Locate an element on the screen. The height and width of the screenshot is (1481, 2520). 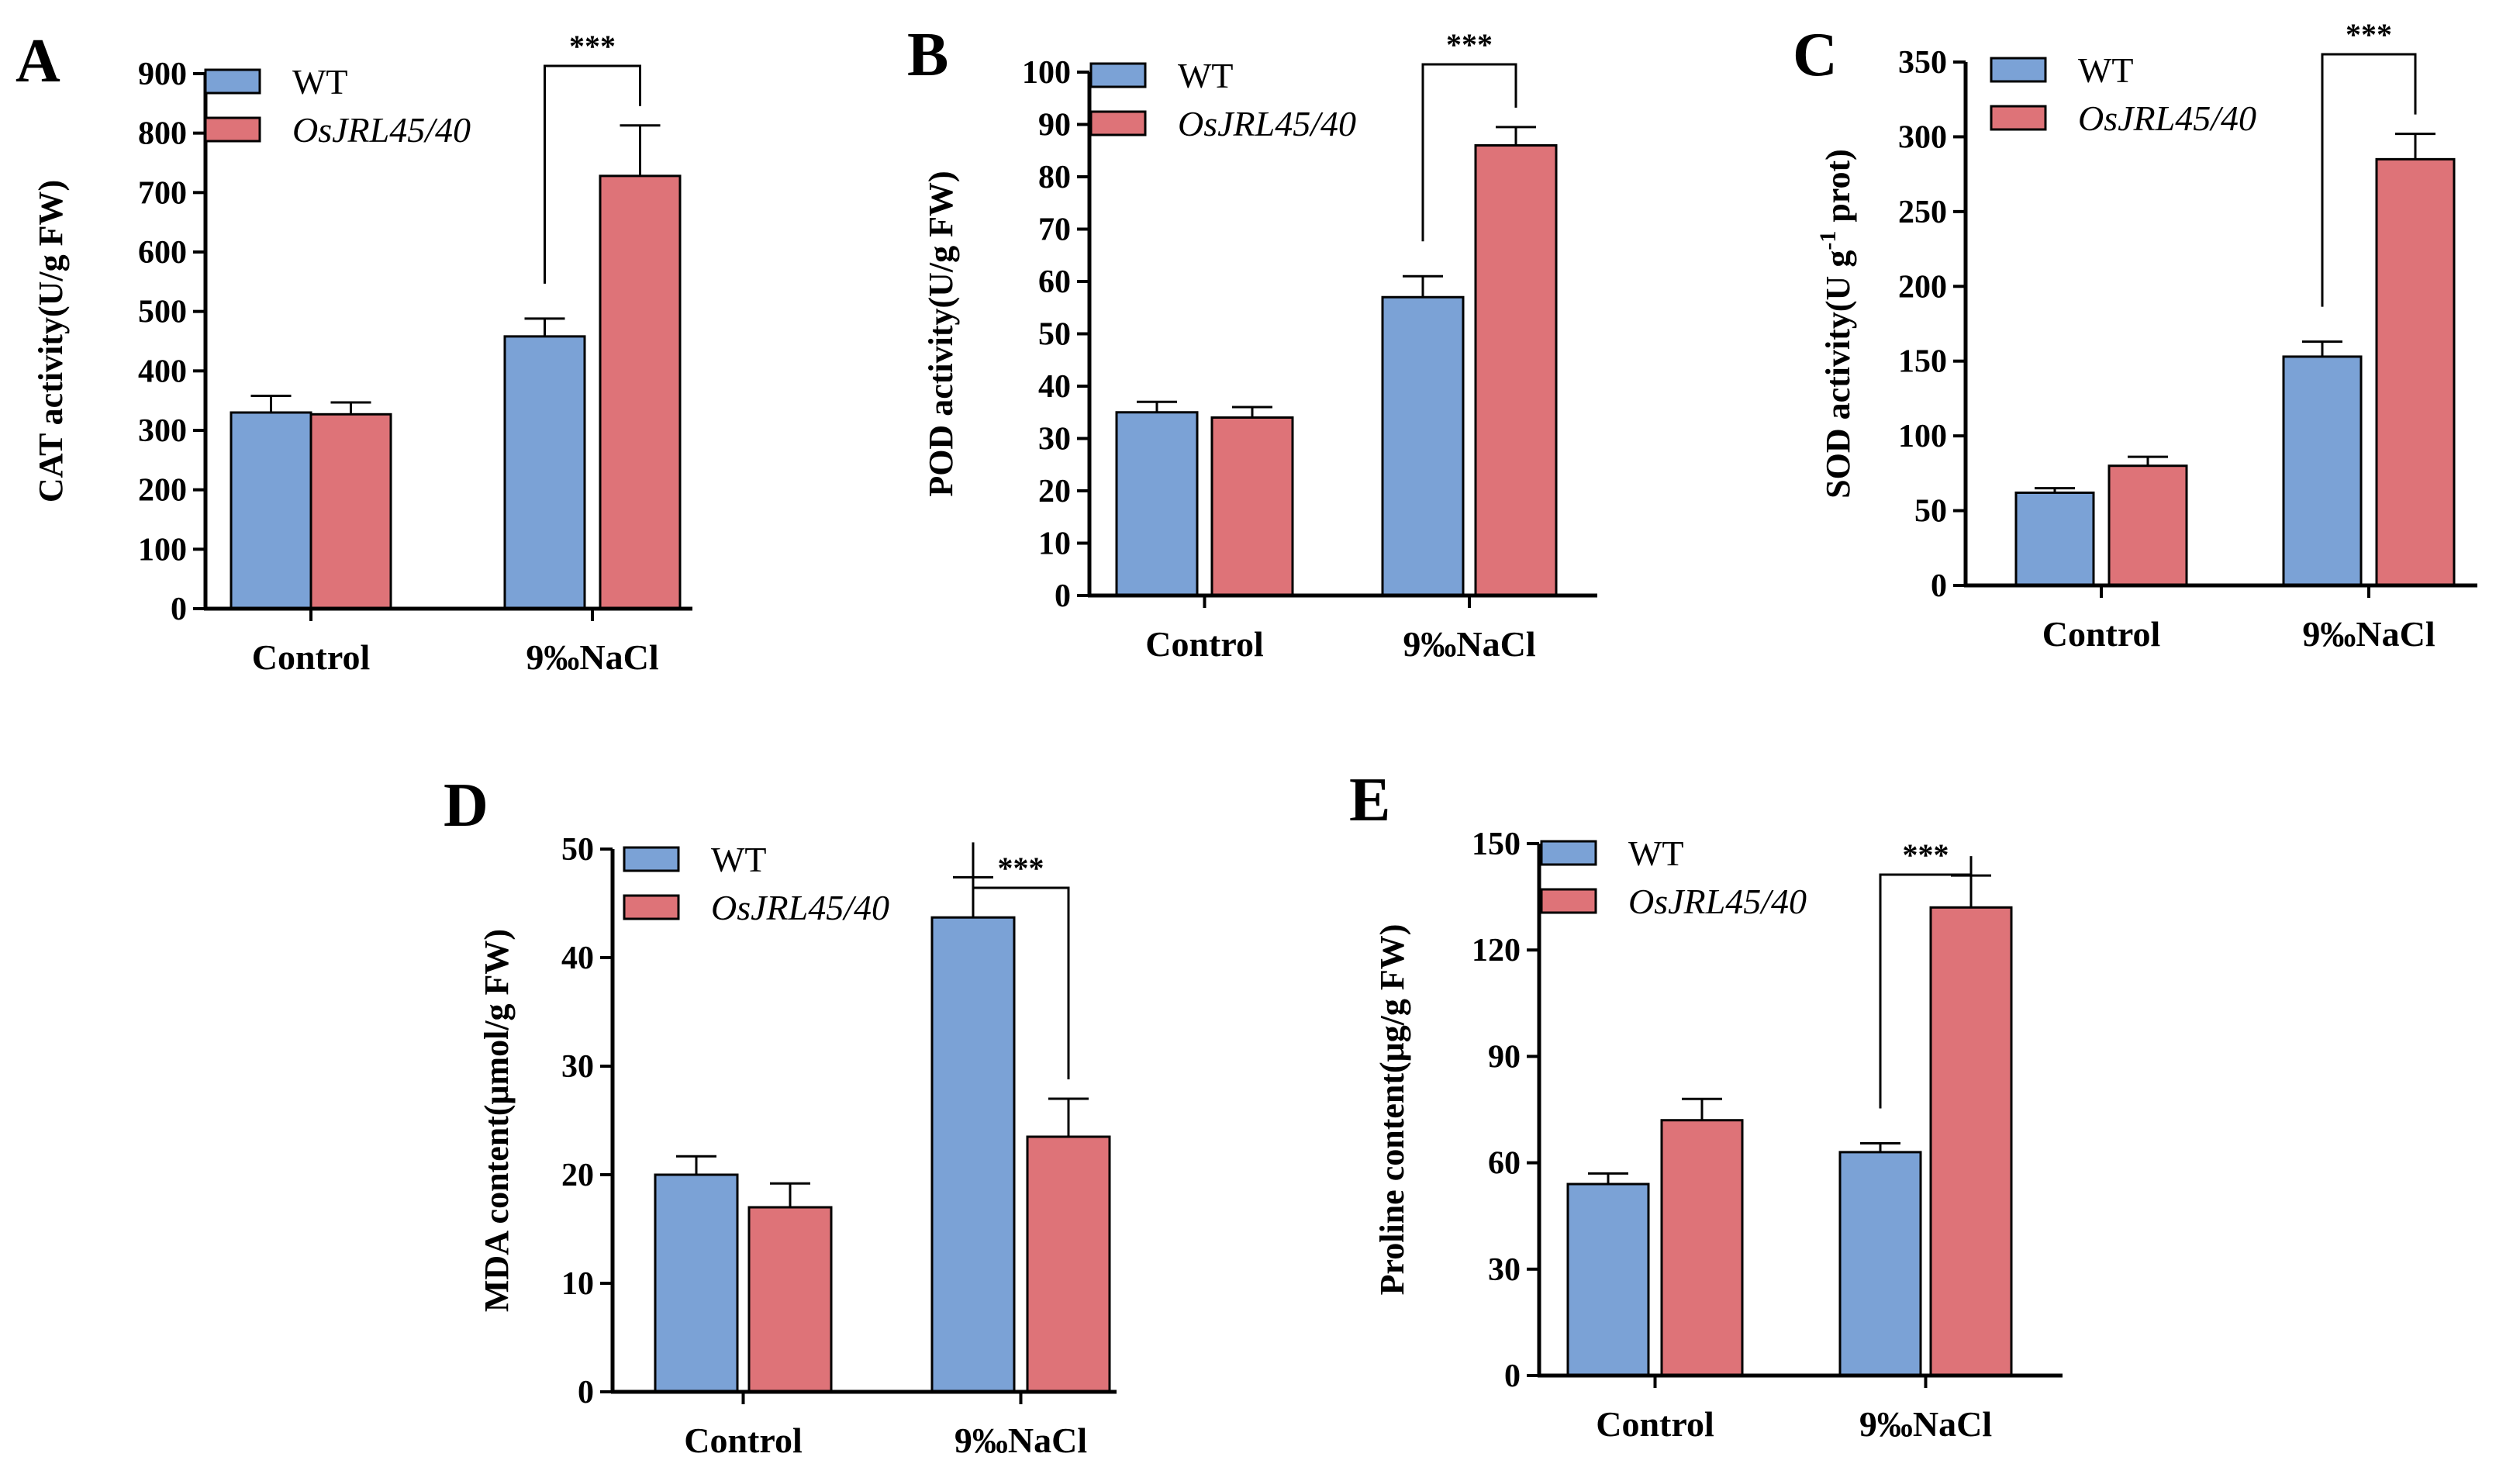
y-tick-label: 250 is located at coordinates (1923, 212).